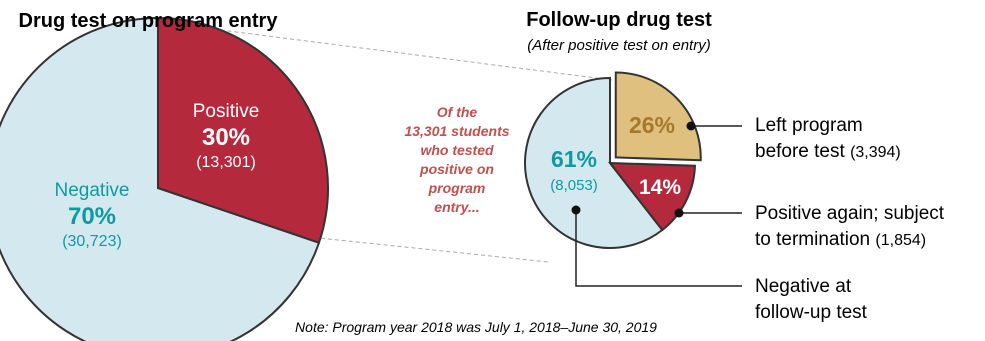 The height and width of the screenshot is (341, 985). What do you see at coordinates (618, 45) in the screenshot?
I see `pie2-subtitle: (After positive test on entry)` at bounding box center [618, 45].